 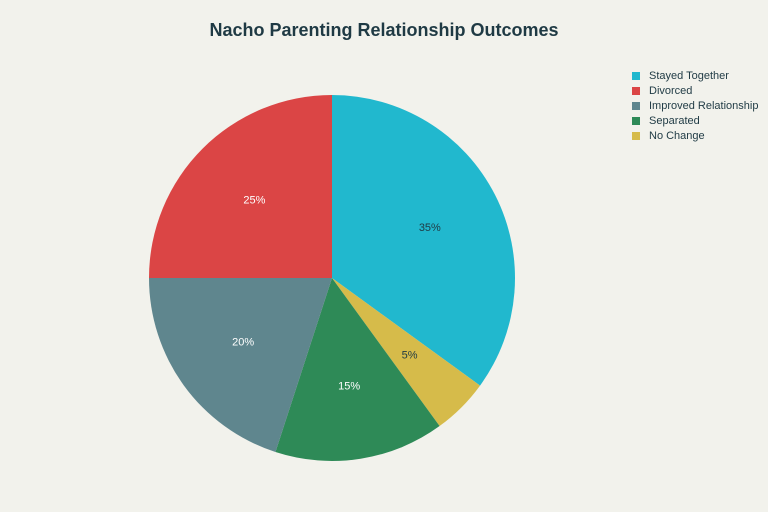 I want to click on legend-label: Stayed Together, so click(x=689, y=75).